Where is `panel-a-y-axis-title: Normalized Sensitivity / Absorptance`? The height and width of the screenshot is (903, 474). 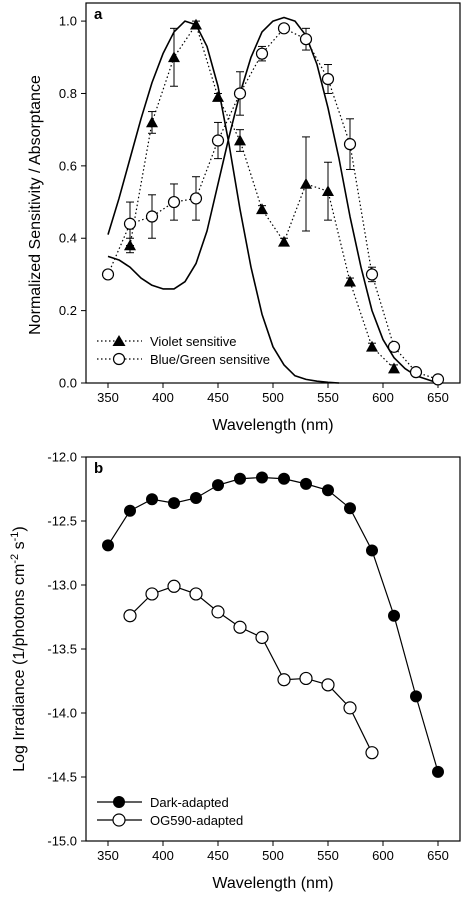
panel-a-y-axis-title: Normalized Sensitivity / Absorptance is located at coordinates (35, 205).